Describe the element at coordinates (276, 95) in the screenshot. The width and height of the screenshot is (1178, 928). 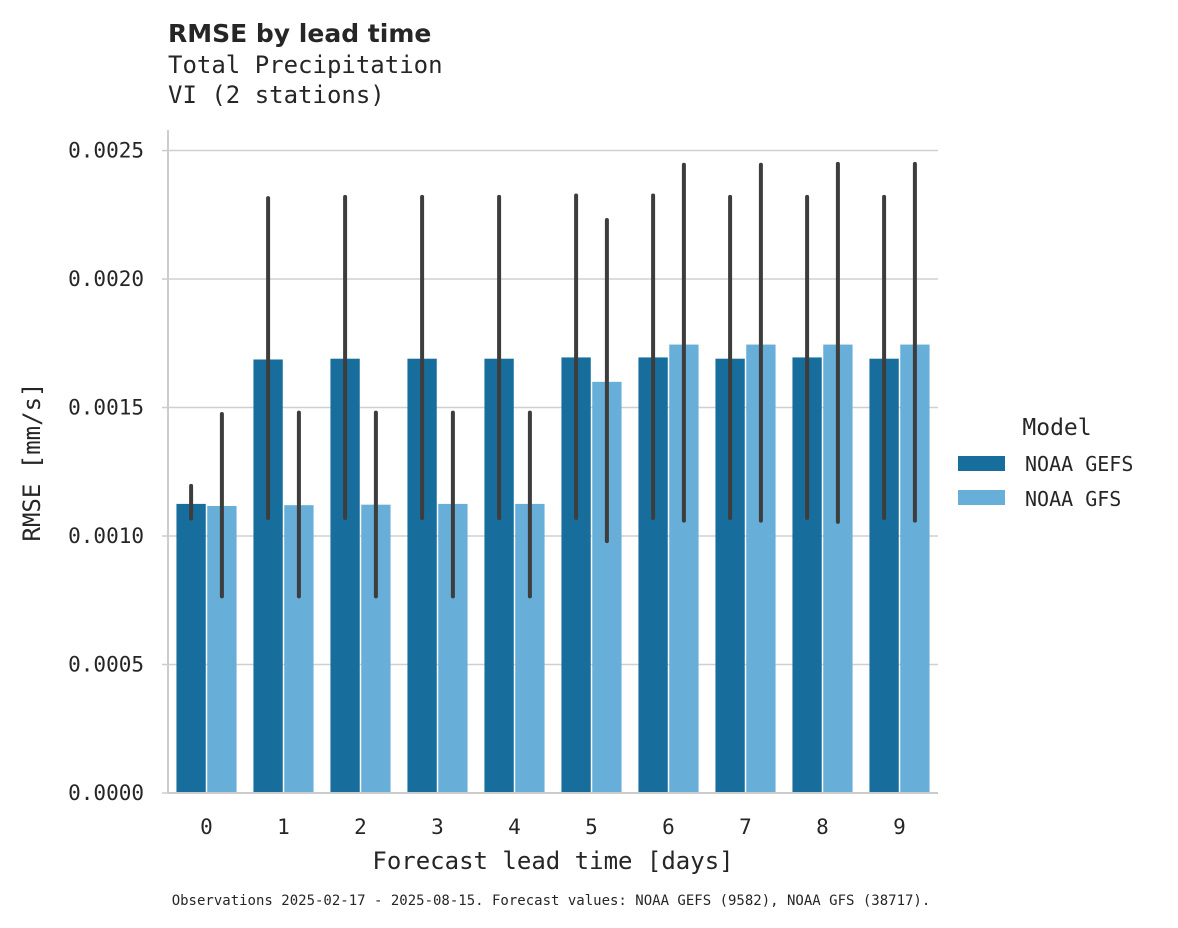
I see `chart-subtitle-line-2: VI (2 stations)` at that location.